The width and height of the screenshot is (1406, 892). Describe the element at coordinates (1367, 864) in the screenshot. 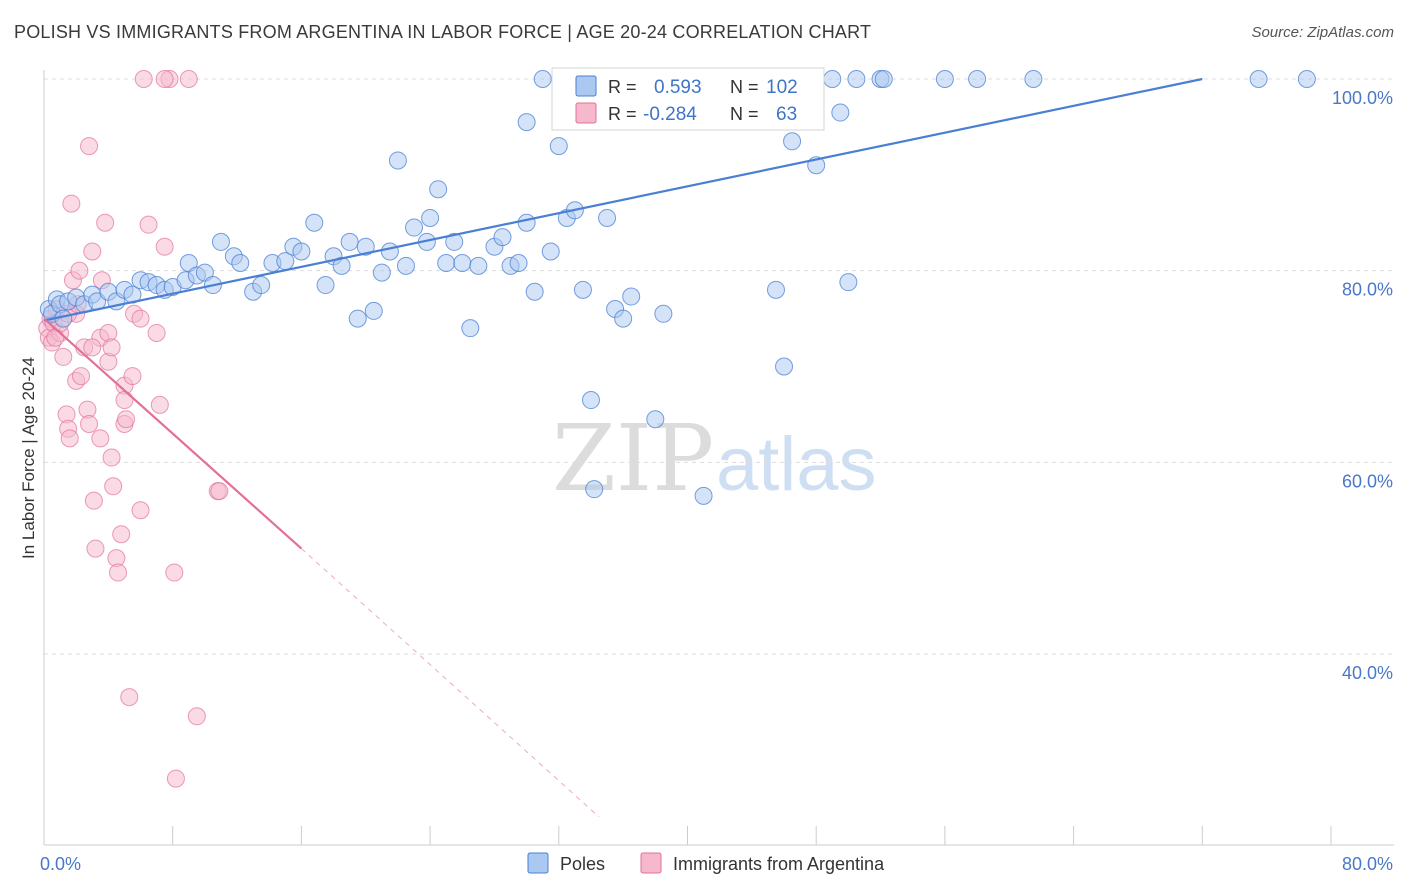

I see `x-tick-label: 80.0%` at that location.